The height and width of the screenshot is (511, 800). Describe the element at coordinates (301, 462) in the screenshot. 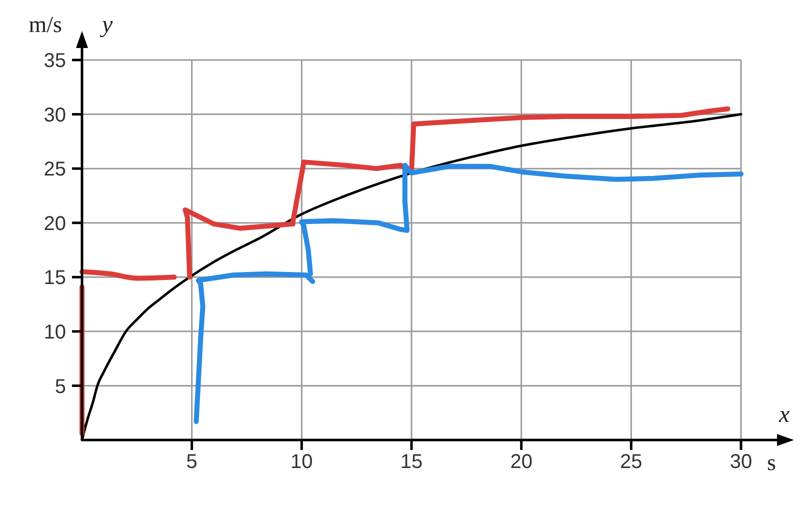

I see `x-tick-label: 10` at that location.